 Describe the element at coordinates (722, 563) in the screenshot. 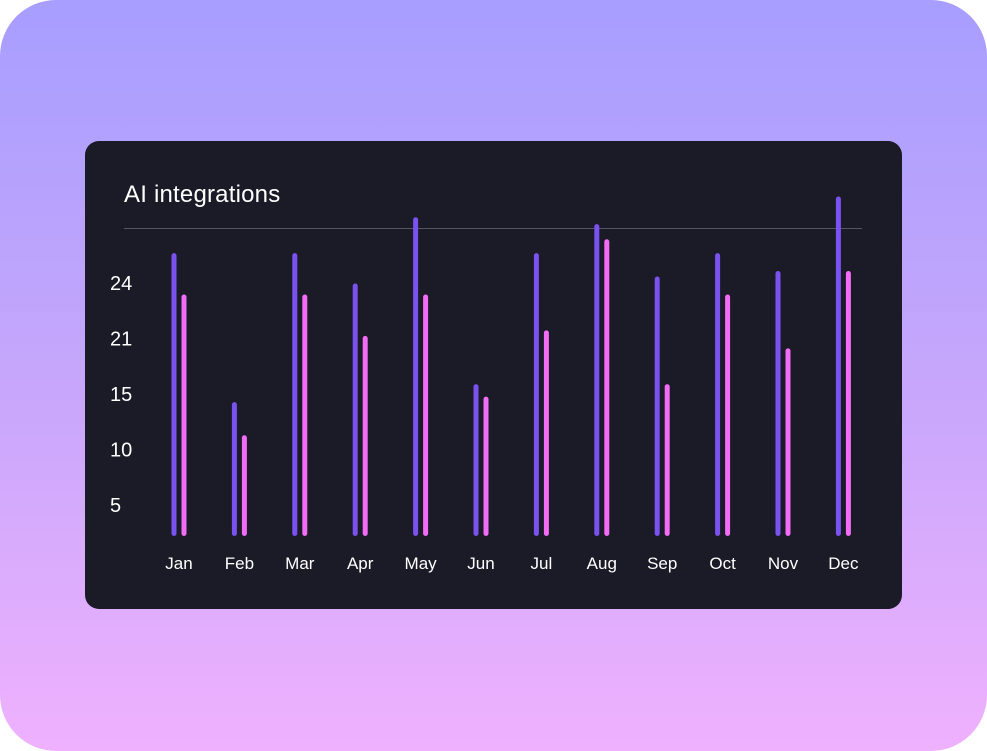

I see `x-tick-label-oct: Oct` at that location.